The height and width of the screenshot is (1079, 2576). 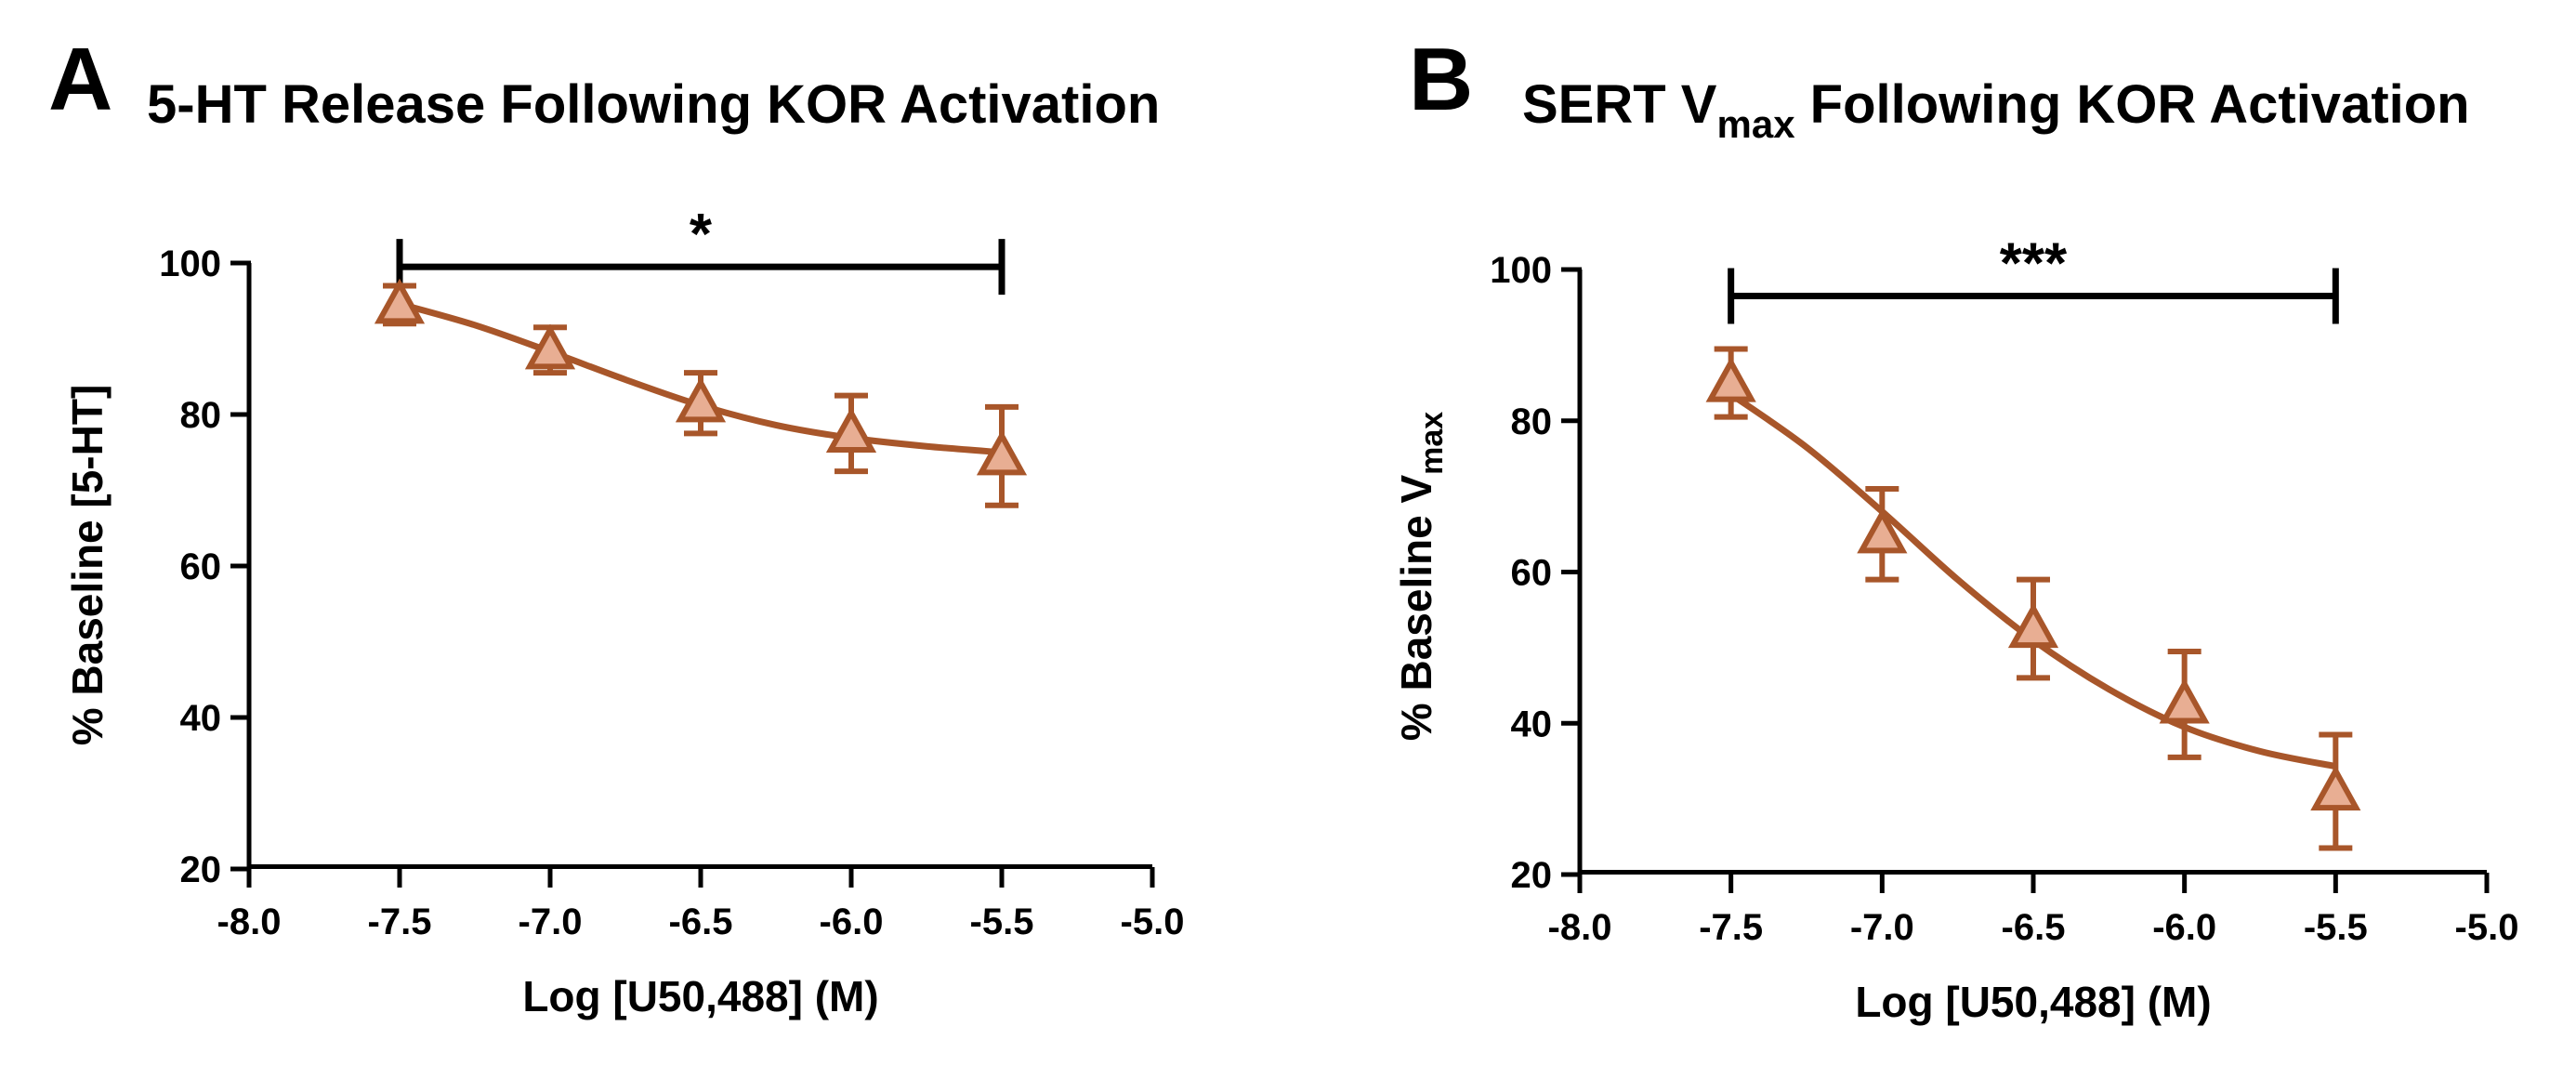 What do you see at coordinates (700, 996) in the screenshot?
I see `panel-a-x-axis-label: Log [U50,488] (M)` at bounding box center [700, 996].